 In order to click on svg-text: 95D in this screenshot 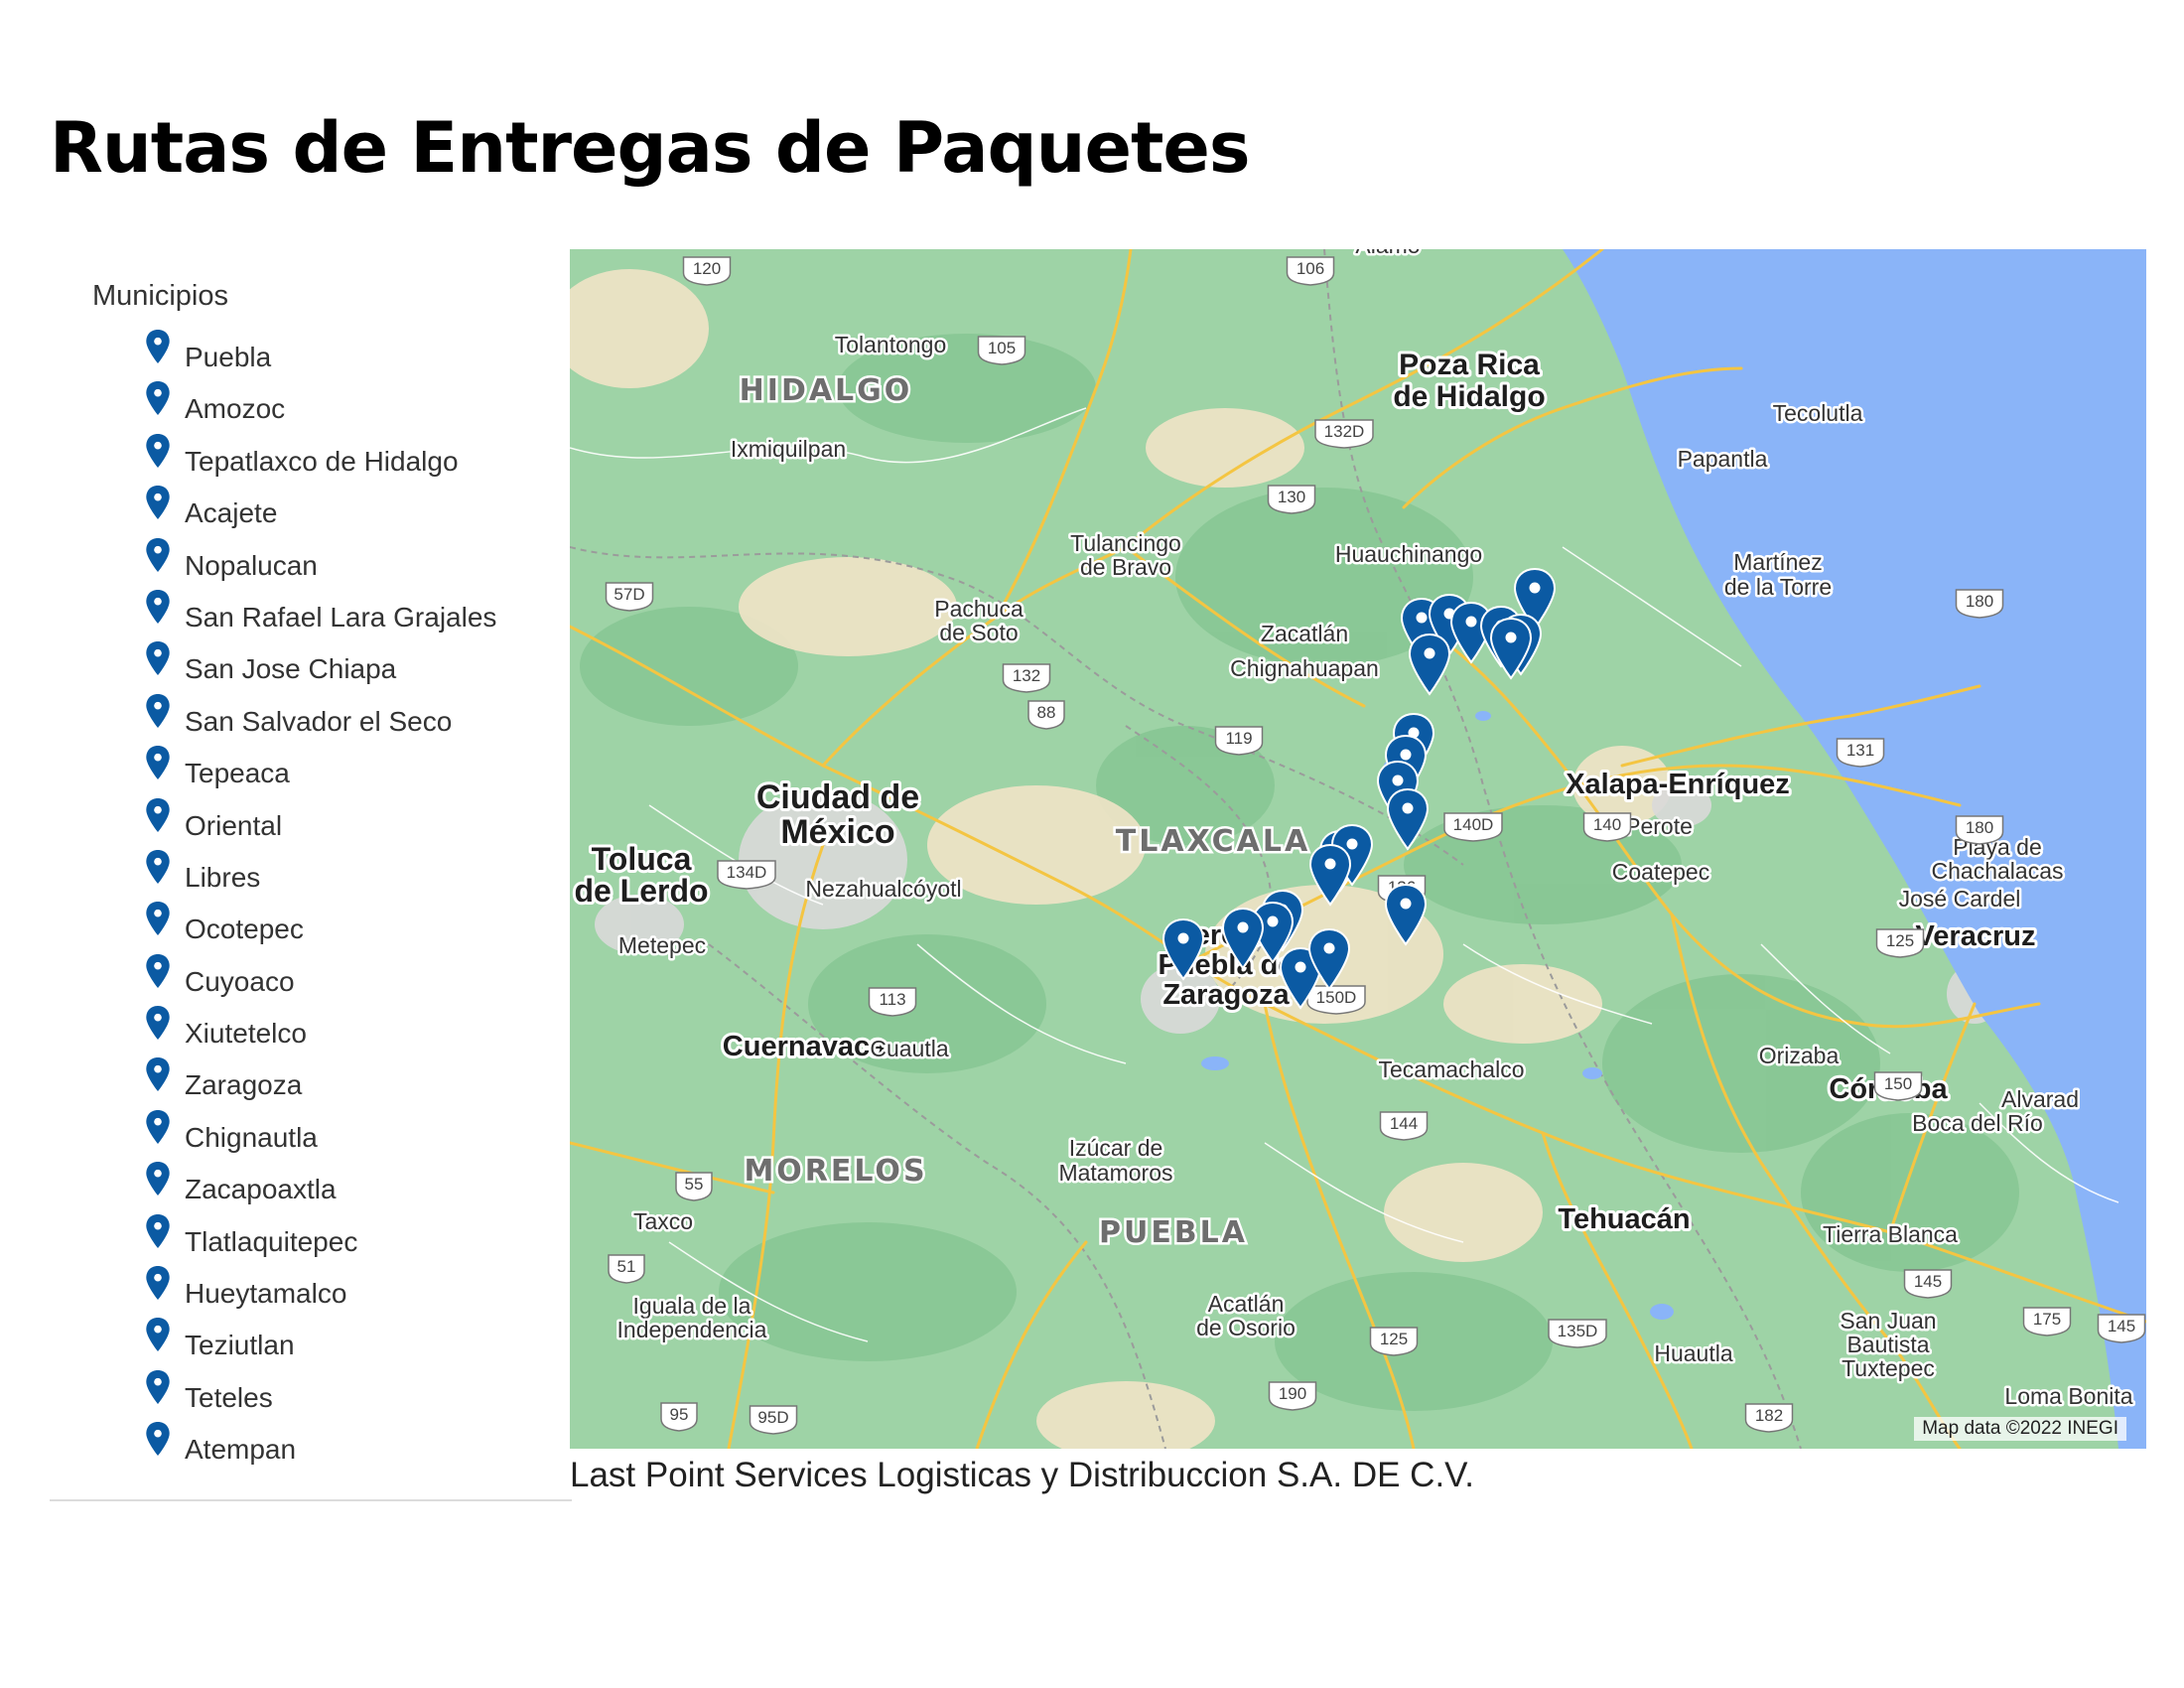, I will do `click(772, 1417)`.